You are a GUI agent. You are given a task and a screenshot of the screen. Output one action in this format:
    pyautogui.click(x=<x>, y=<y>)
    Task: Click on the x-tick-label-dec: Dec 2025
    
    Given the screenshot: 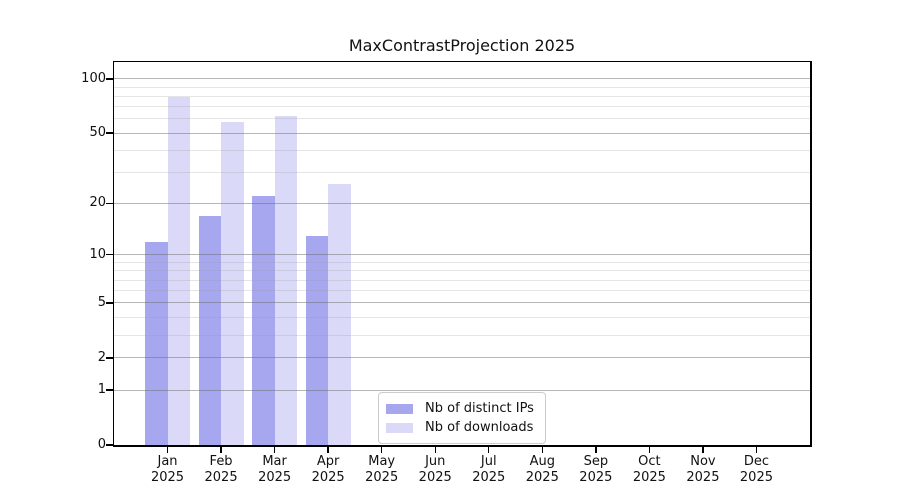 What is the action you would take?
    pyautogui.click(x=756, y=470)
    